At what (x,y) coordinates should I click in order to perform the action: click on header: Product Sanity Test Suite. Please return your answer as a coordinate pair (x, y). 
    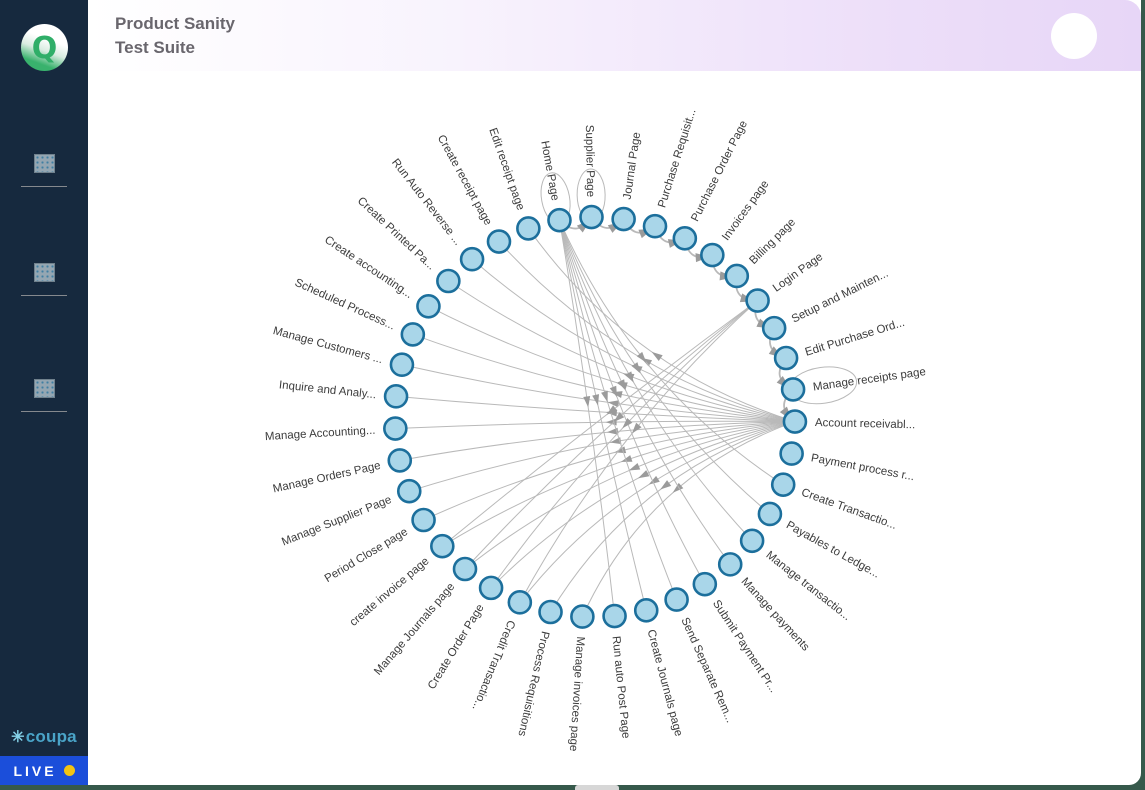
    Looking at the image, I should click on (614, 35).